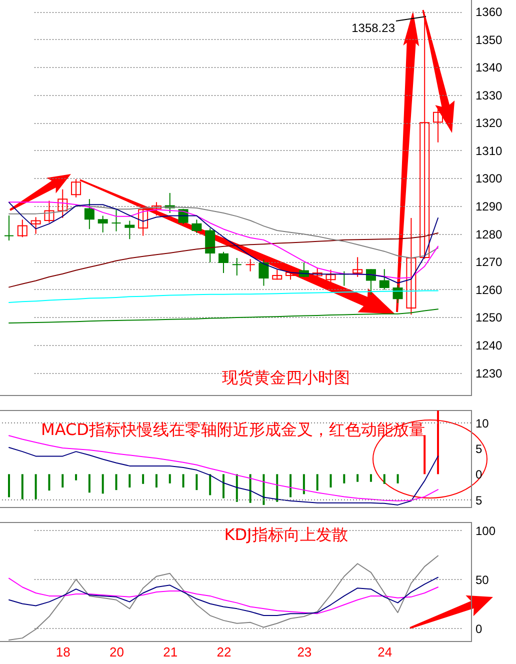 The height and width of the screenshot is (664, 516). What do you see at coordinates (170, 652) in the screenshot?
I see `x-tick-label: 21` at bounding box center [170, 652].